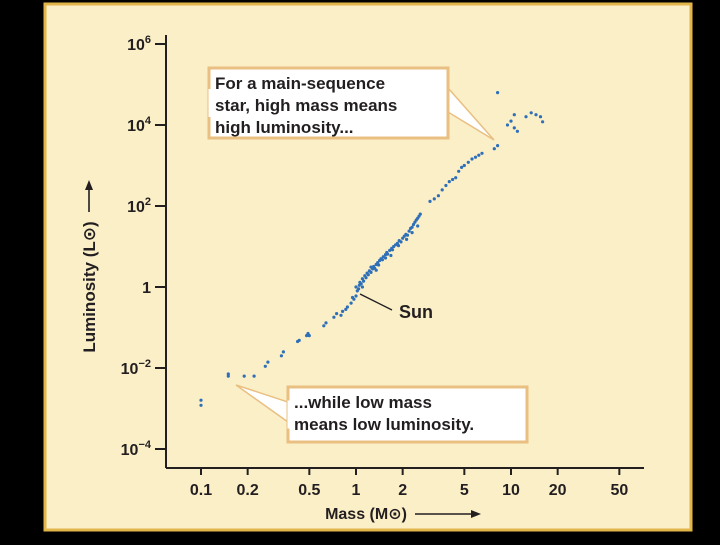 Image resolution: width=720 pixels, height=545 pixels. I want to click on y-tick-label: 10⁶, so click(139, 44).